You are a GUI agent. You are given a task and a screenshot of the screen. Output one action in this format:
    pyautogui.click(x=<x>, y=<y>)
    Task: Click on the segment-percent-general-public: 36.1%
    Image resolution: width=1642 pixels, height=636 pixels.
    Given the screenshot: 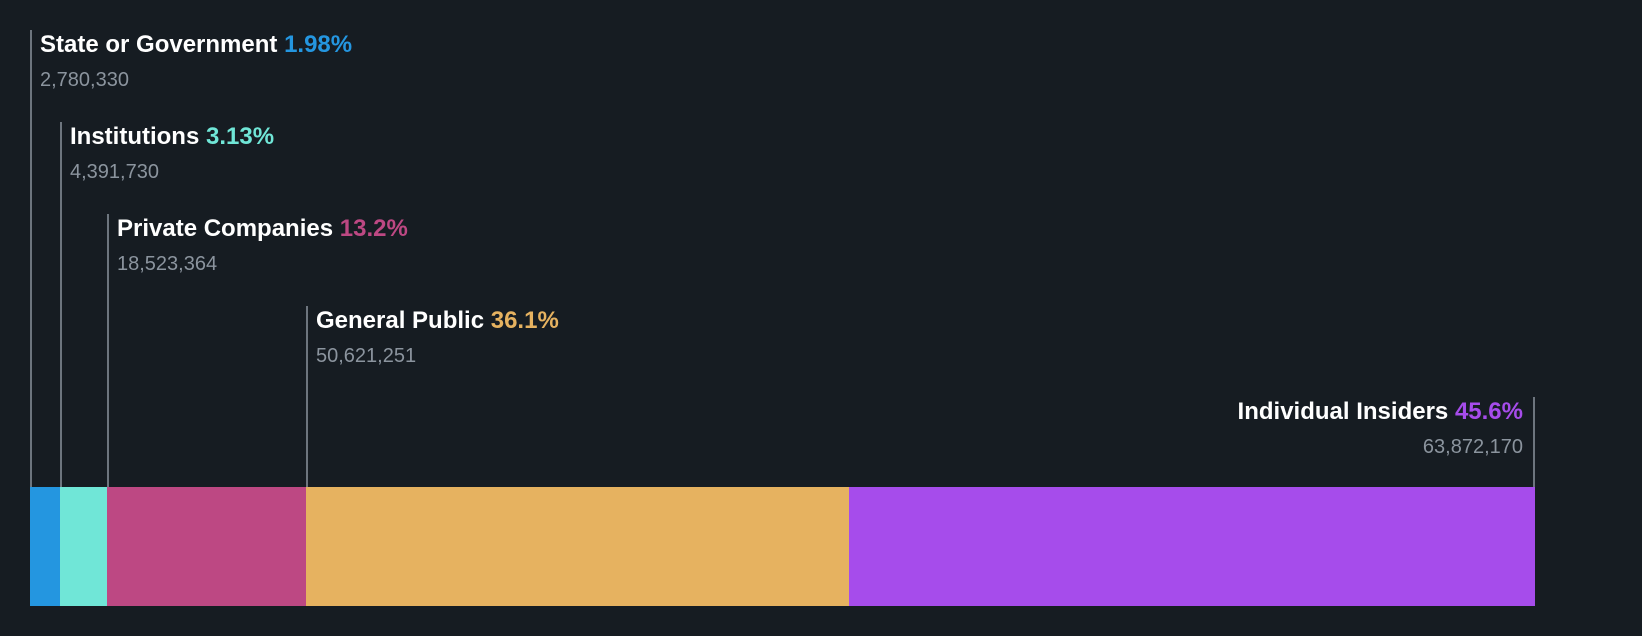 What is the action you would take?
    pyautogui.click(x=524, y=320)
    